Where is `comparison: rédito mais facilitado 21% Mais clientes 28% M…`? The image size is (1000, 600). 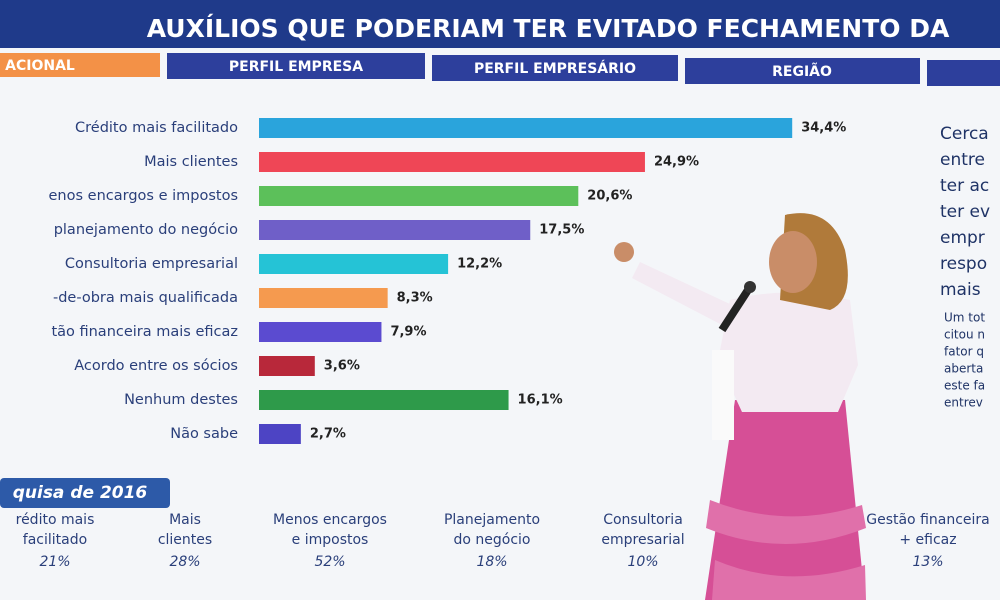 comparison: rédito mais facilitado 21% Mais clientes 28% M… is located at coordinates (503, 541).